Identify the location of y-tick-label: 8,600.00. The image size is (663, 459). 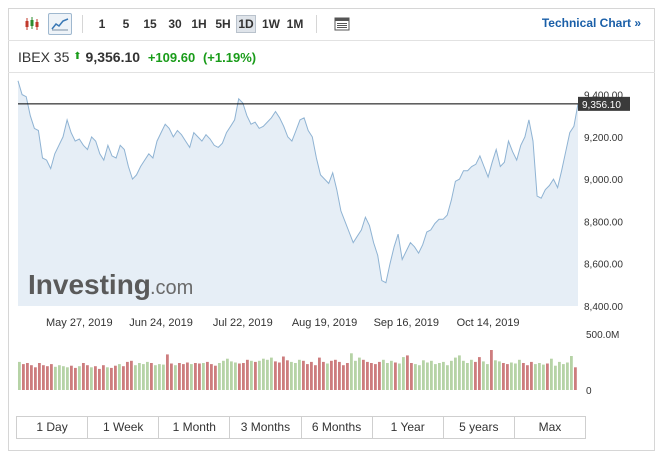
(603, 265).